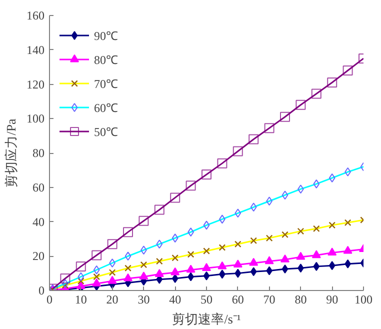 The image size is (381, 329). I want to click on y-tick-label: 160, so click(35, 15).